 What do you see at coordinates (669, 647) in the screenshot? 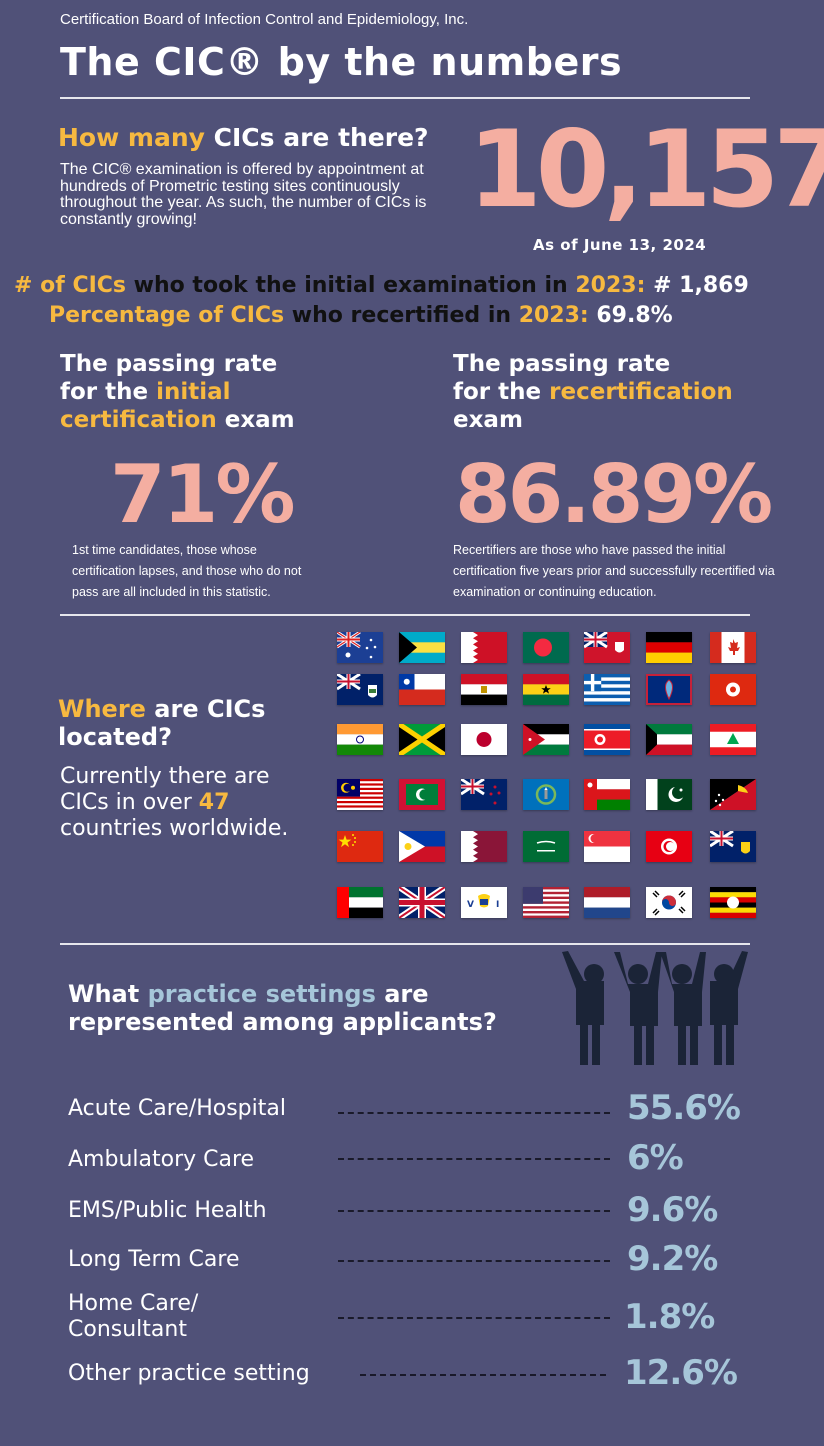
I see `germany-flag` at bounding box center [669, 647].